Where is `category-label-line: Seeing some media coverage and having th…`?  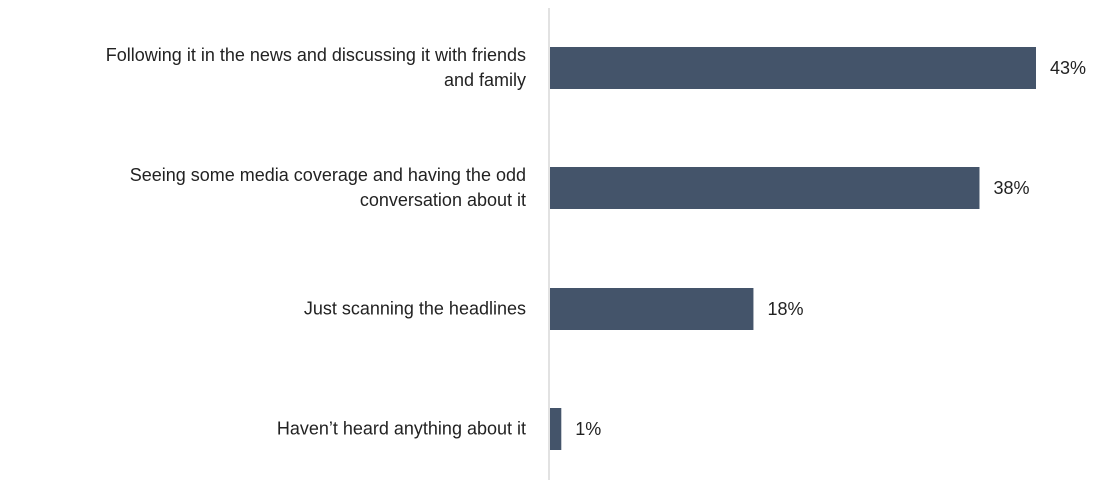
category-label-line: Seeing some media coverage and having th… is located at coordinates (327, 175).